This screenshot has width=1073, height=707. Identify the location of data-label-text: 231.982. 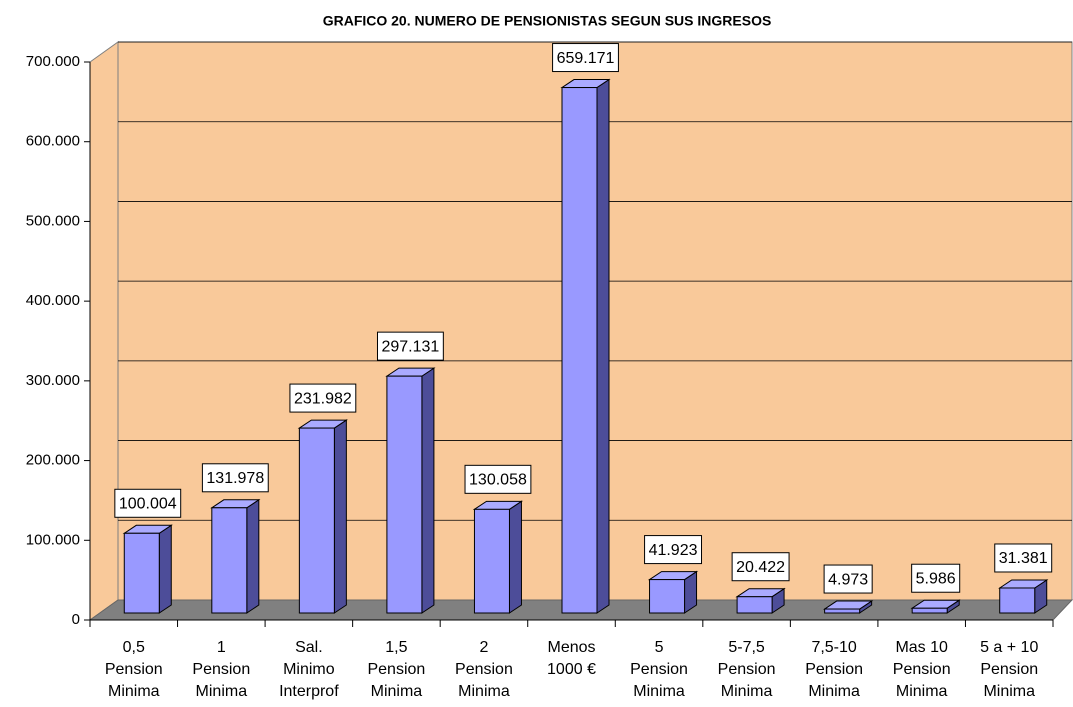
(323, 398).